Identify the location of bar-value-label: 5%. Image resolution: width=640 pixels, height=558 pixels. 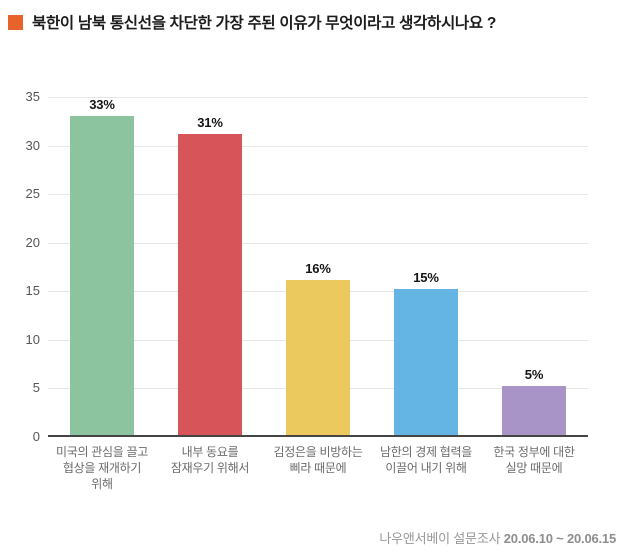
(534, 375).